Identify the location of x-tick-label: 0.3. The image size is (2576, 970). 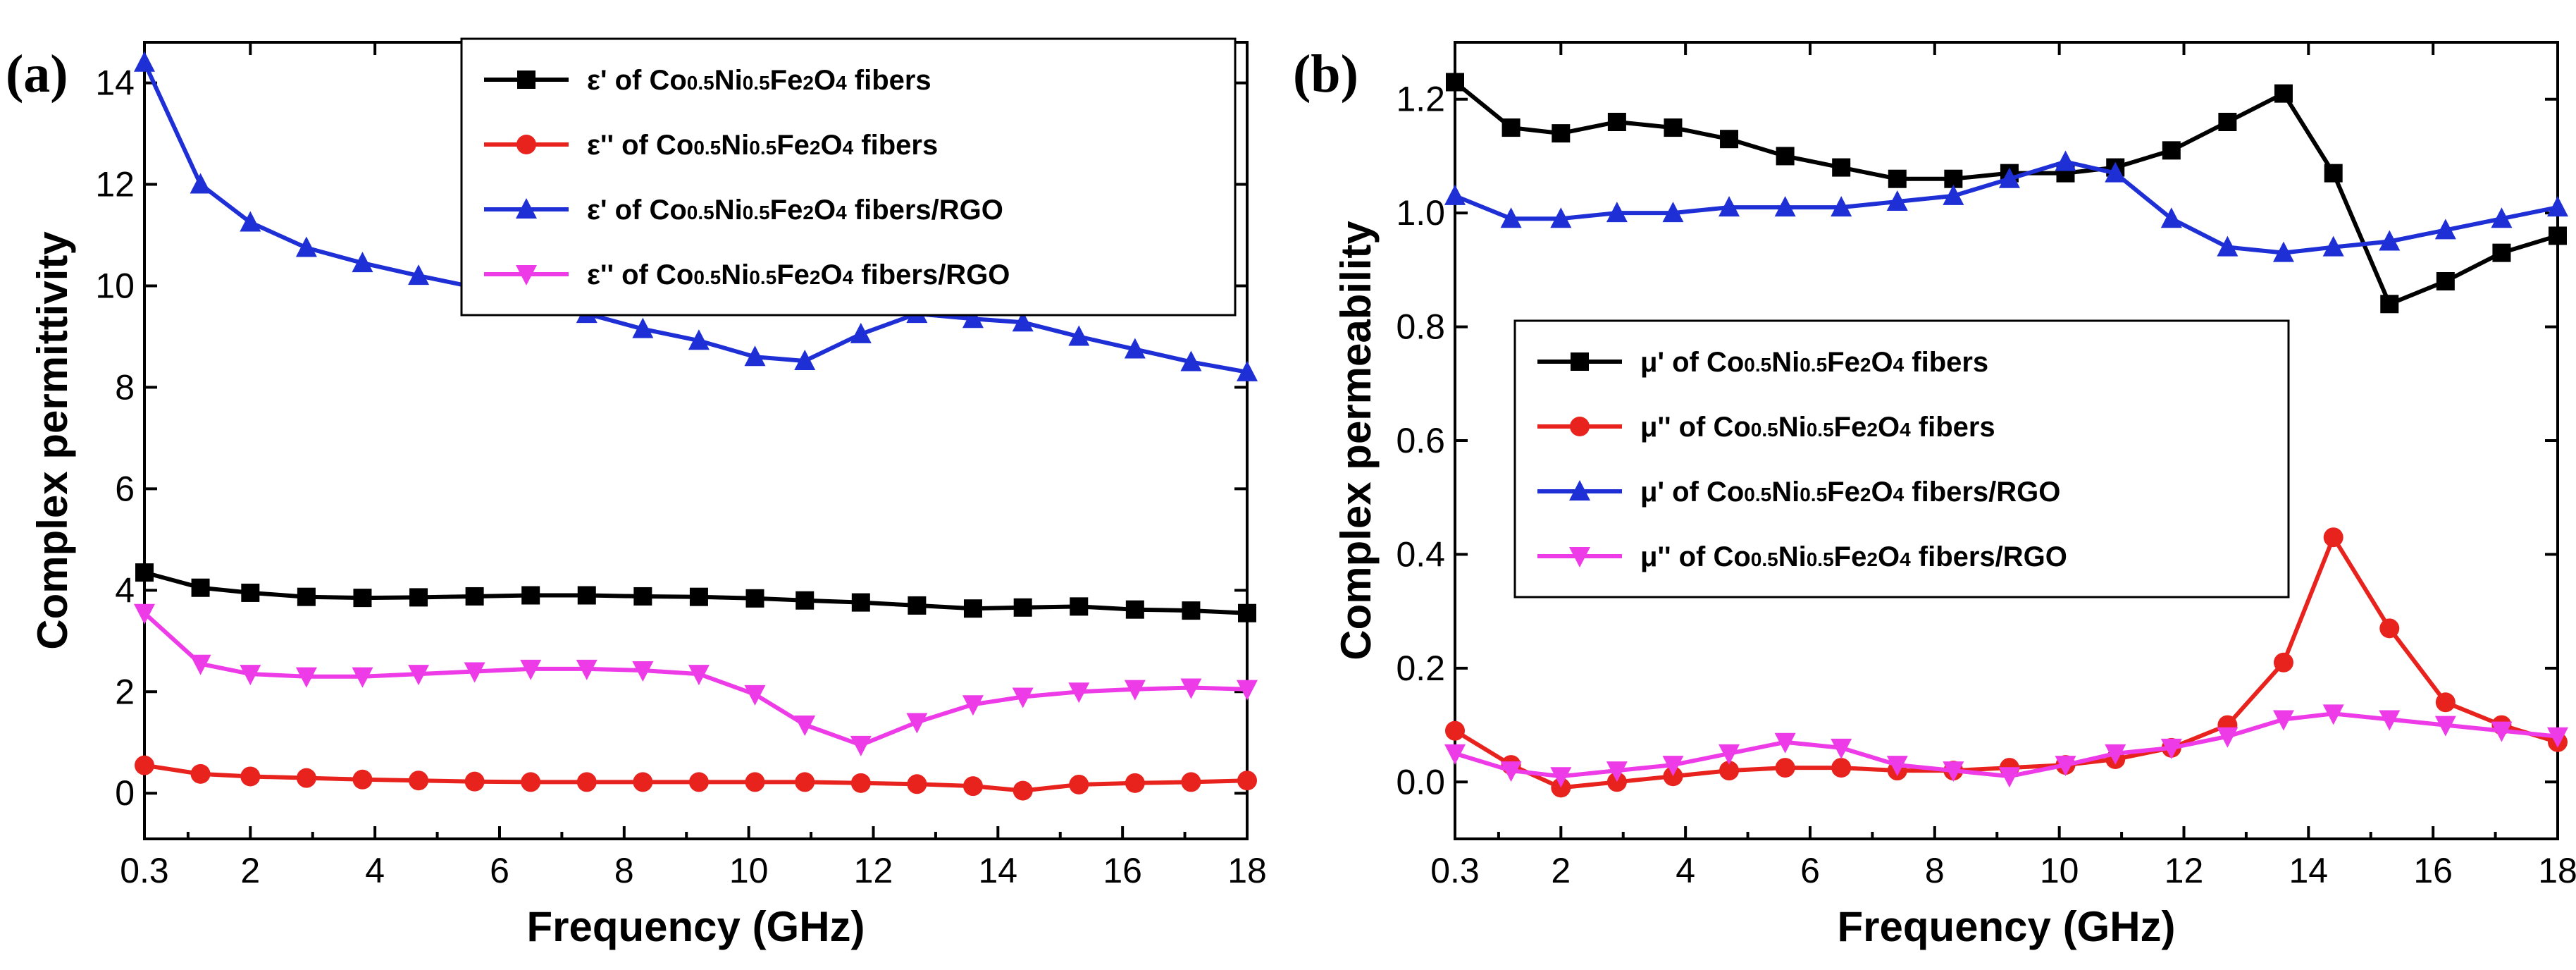
(1455, 870).